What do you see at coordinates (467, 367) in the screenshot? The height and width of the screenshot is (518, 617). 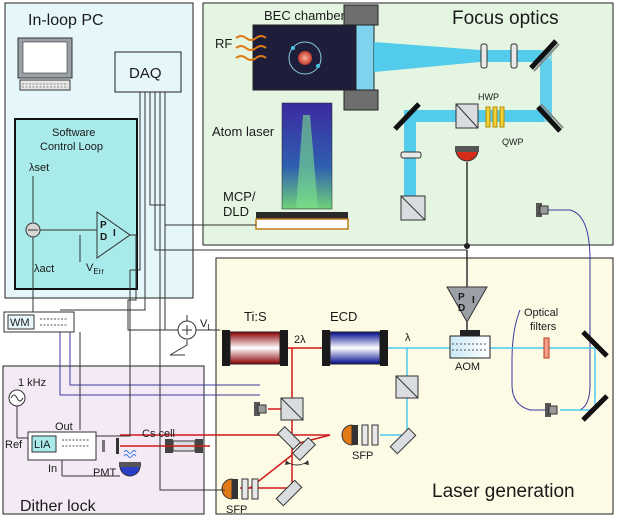 I see `aom-label: AOM` at bounding box center [467, 367].